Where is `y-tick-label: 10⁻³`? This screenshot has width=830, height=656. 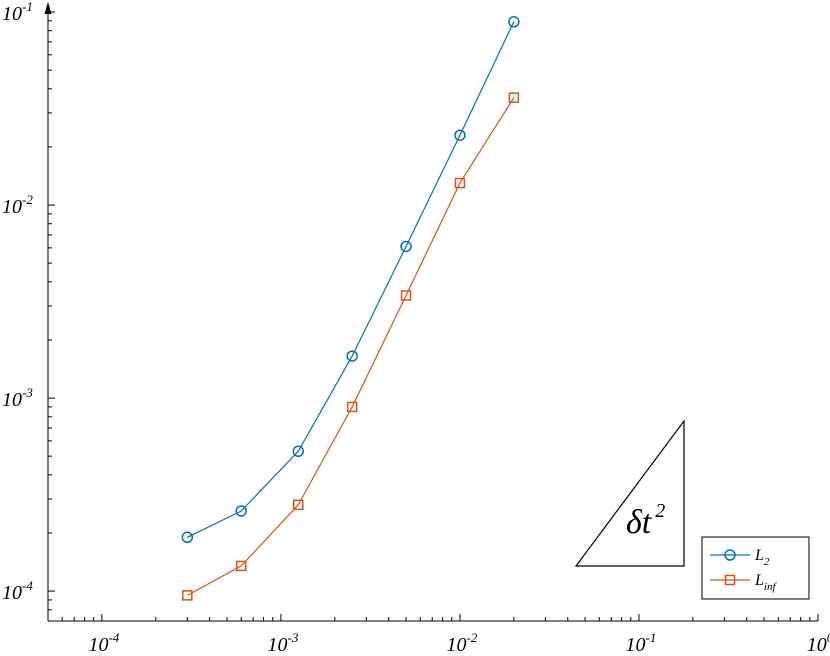
y-tick-label: 10⁻³ is located at coordinates (17, 398).